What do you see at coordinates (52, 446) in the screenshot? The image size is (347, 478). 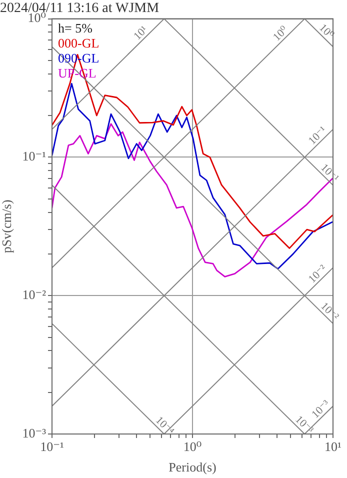 I see `x-tick-label: 10⁻¹` at bounding box center [52, 446].